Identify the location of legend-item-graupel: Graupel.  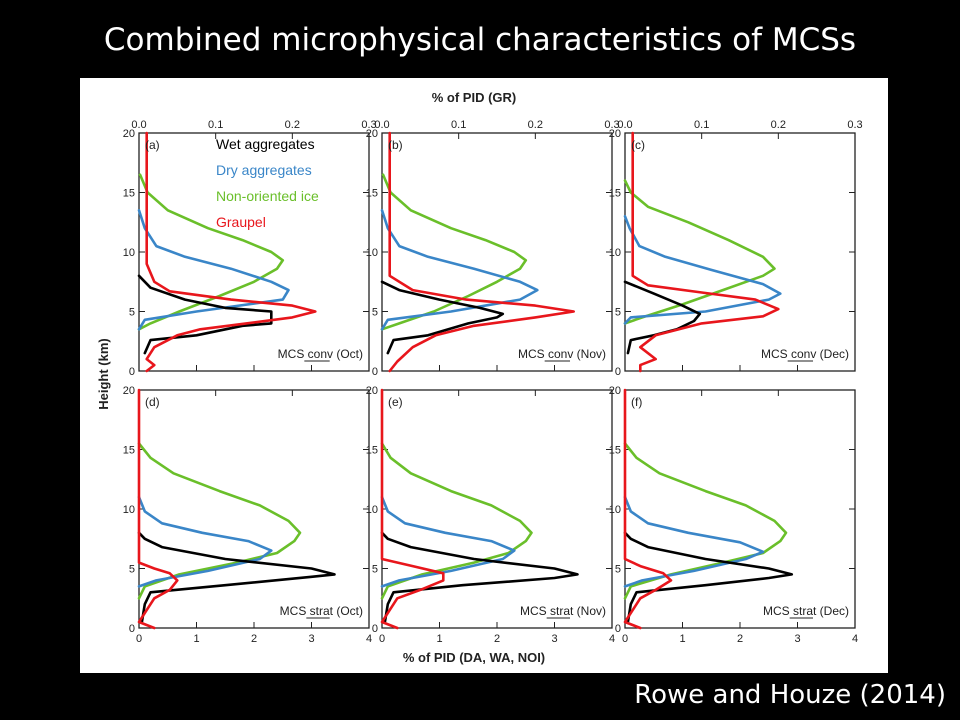
(241, 222).